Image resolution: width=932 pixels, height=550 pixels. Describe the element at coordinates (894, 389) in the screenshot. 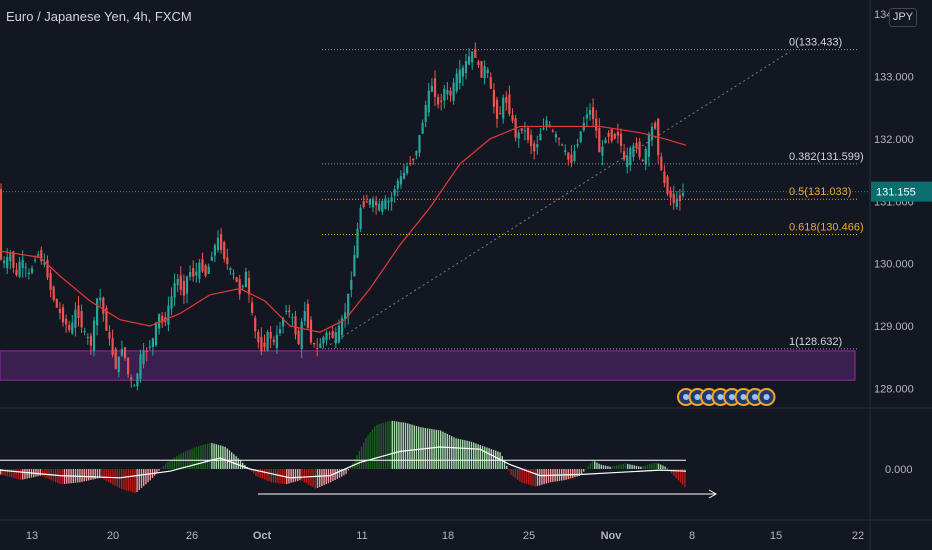

I see `price-axis-tick: 128.000` at that location.